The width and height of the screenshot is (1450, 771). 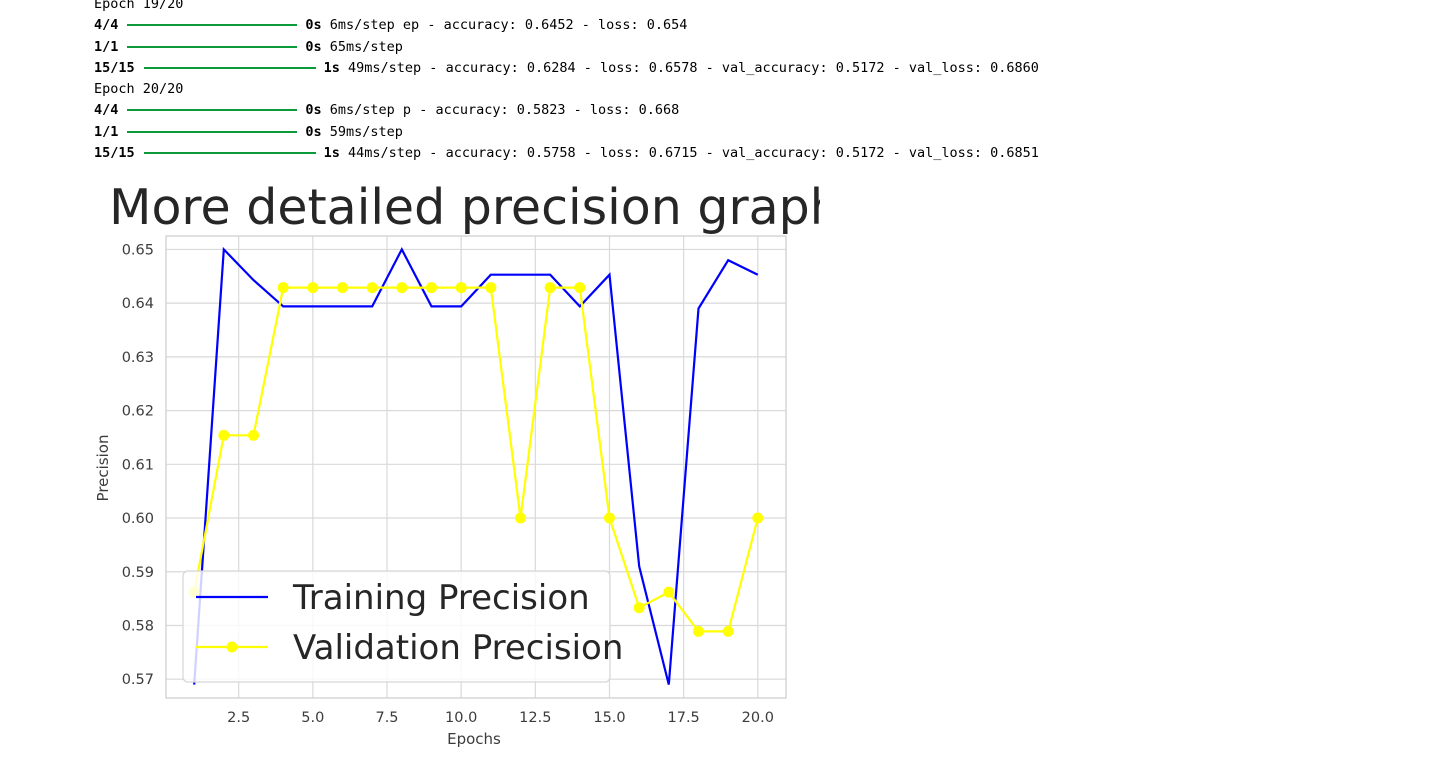 I want to click on y-axis-label: Precision, so click(x=103, y=468).